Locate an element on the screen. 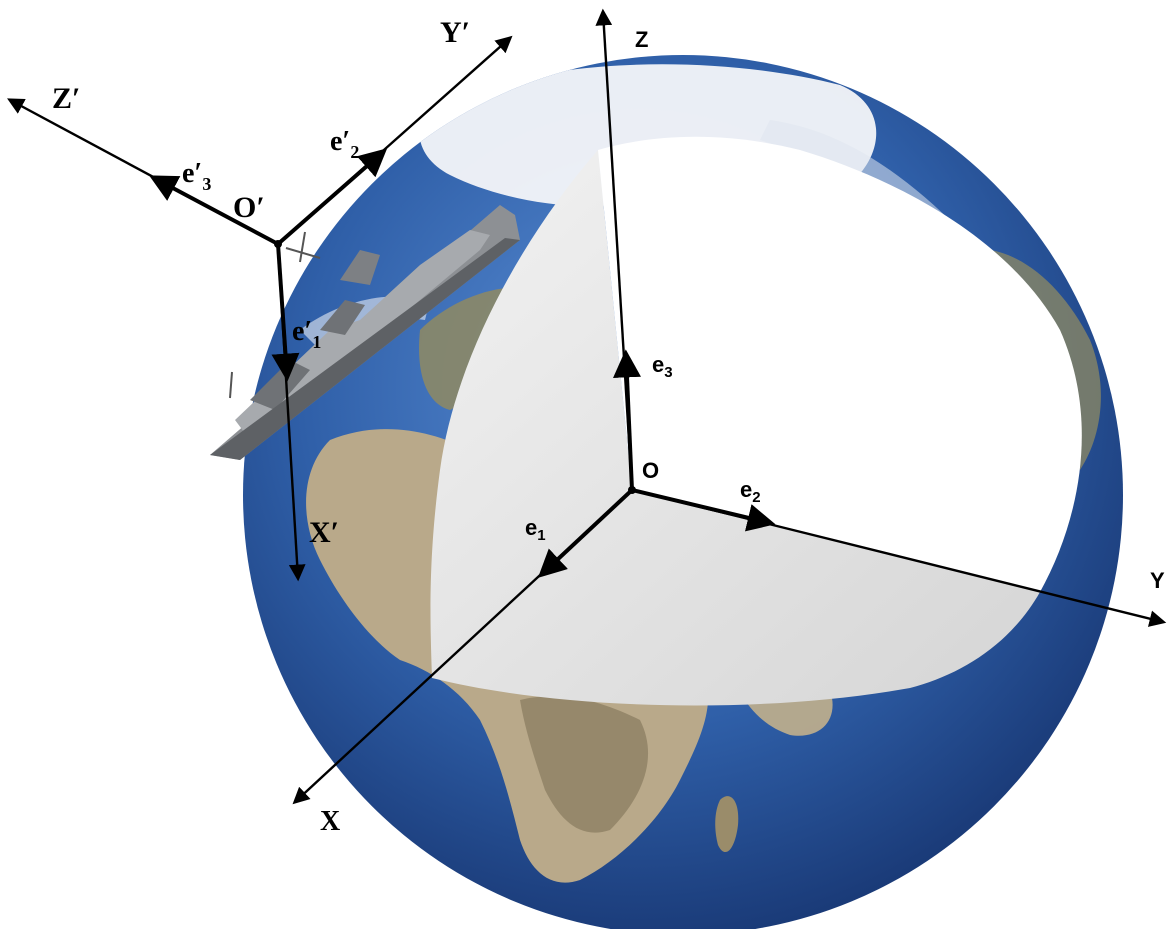 This screenshot has height=929, width=1167. e3-prime-label: e′3 is located at coordinates (196, 176).